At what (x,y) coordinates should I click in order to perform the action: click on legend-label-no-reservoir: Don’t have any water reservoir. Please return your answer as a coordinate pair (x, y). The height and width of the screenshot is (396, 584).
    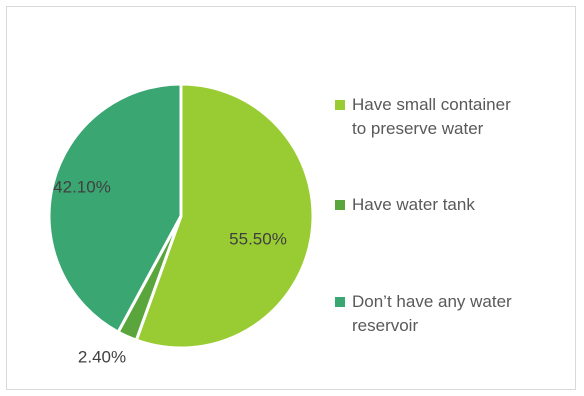
    Looking at the image, I should click on (432, 313).